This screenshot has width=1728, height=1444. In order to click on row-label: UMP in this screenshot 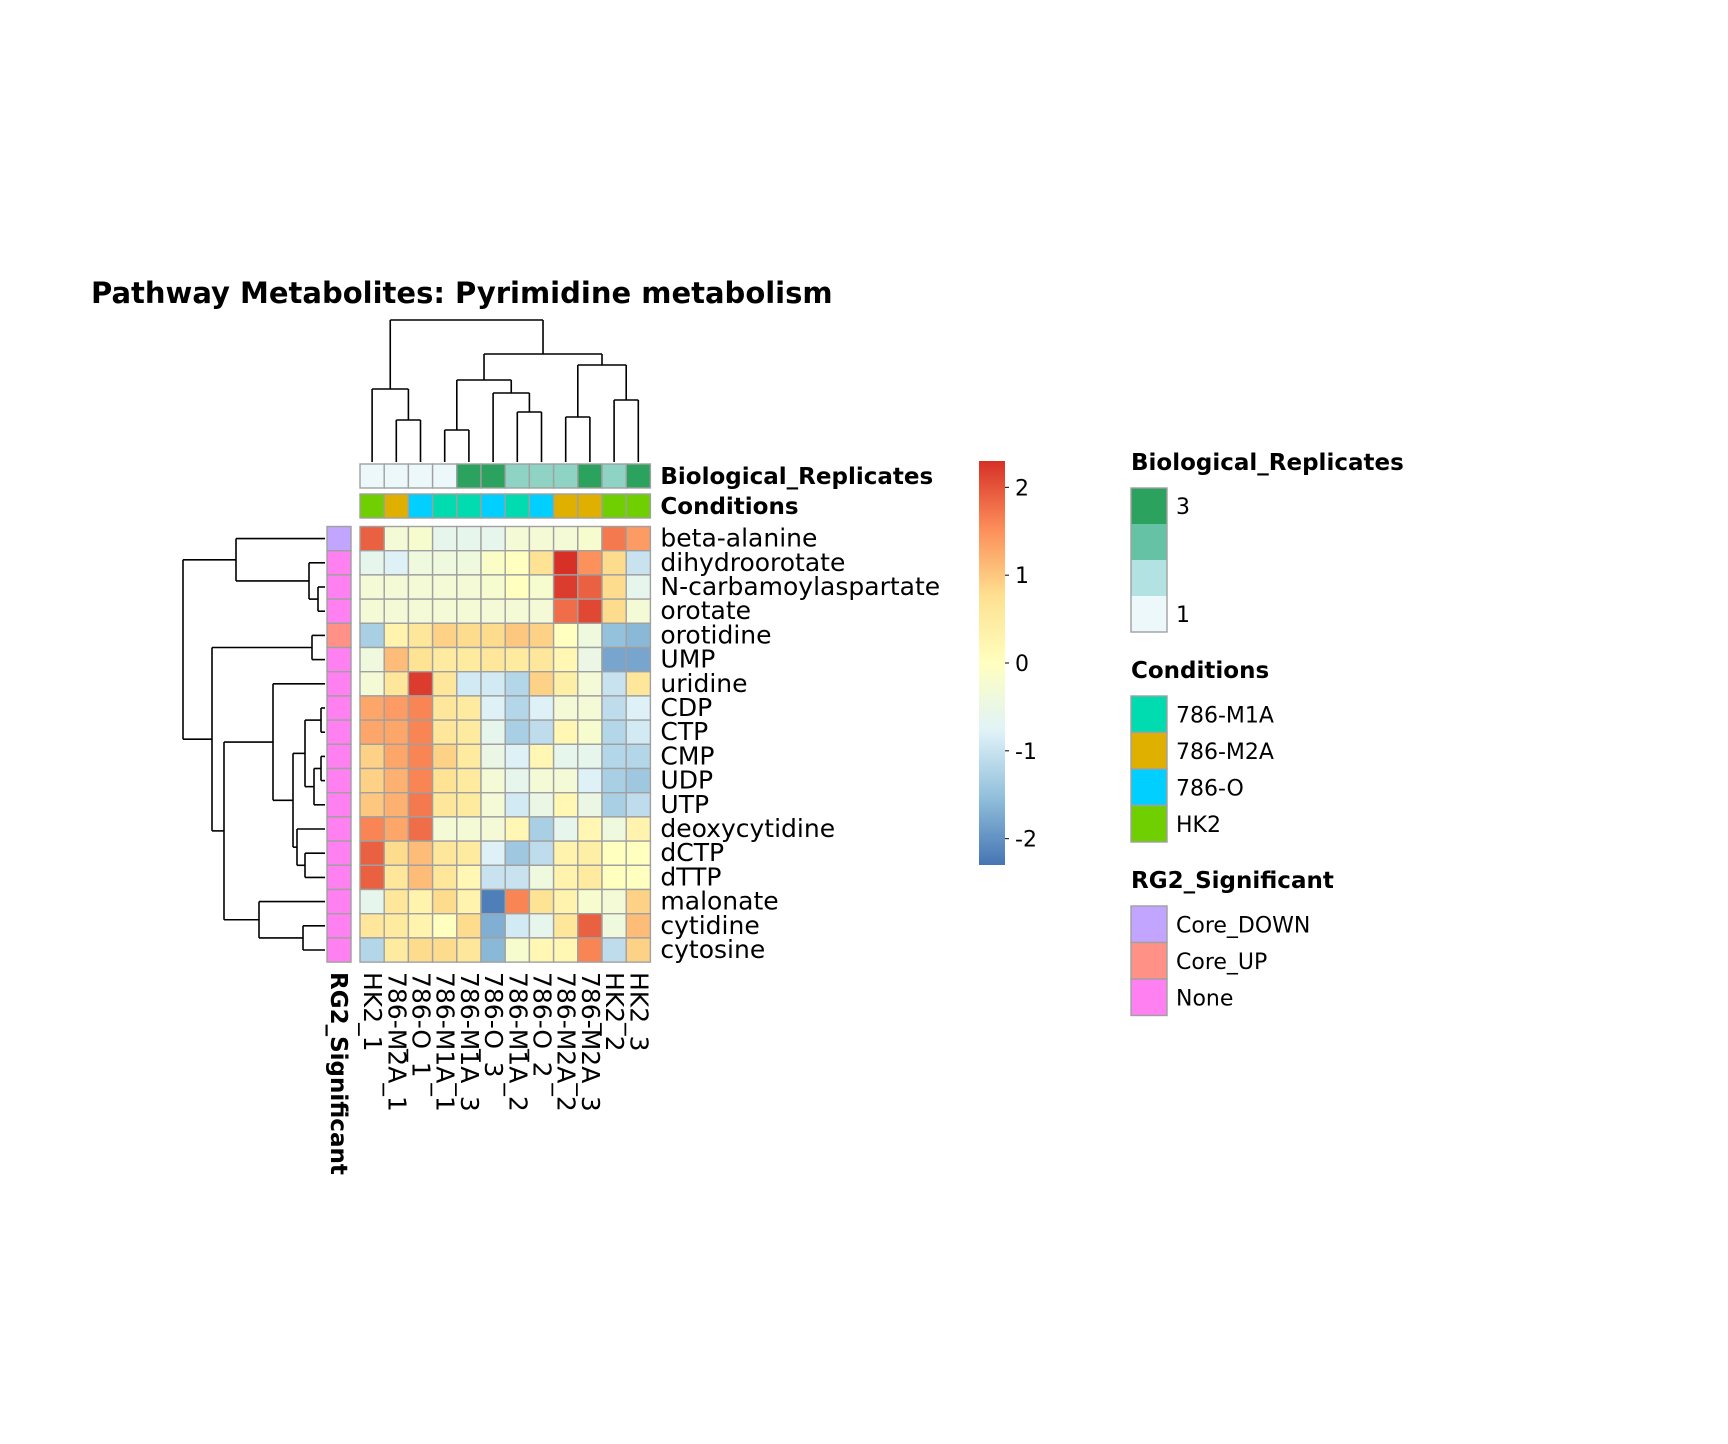, I will do `click(687, 659)`.